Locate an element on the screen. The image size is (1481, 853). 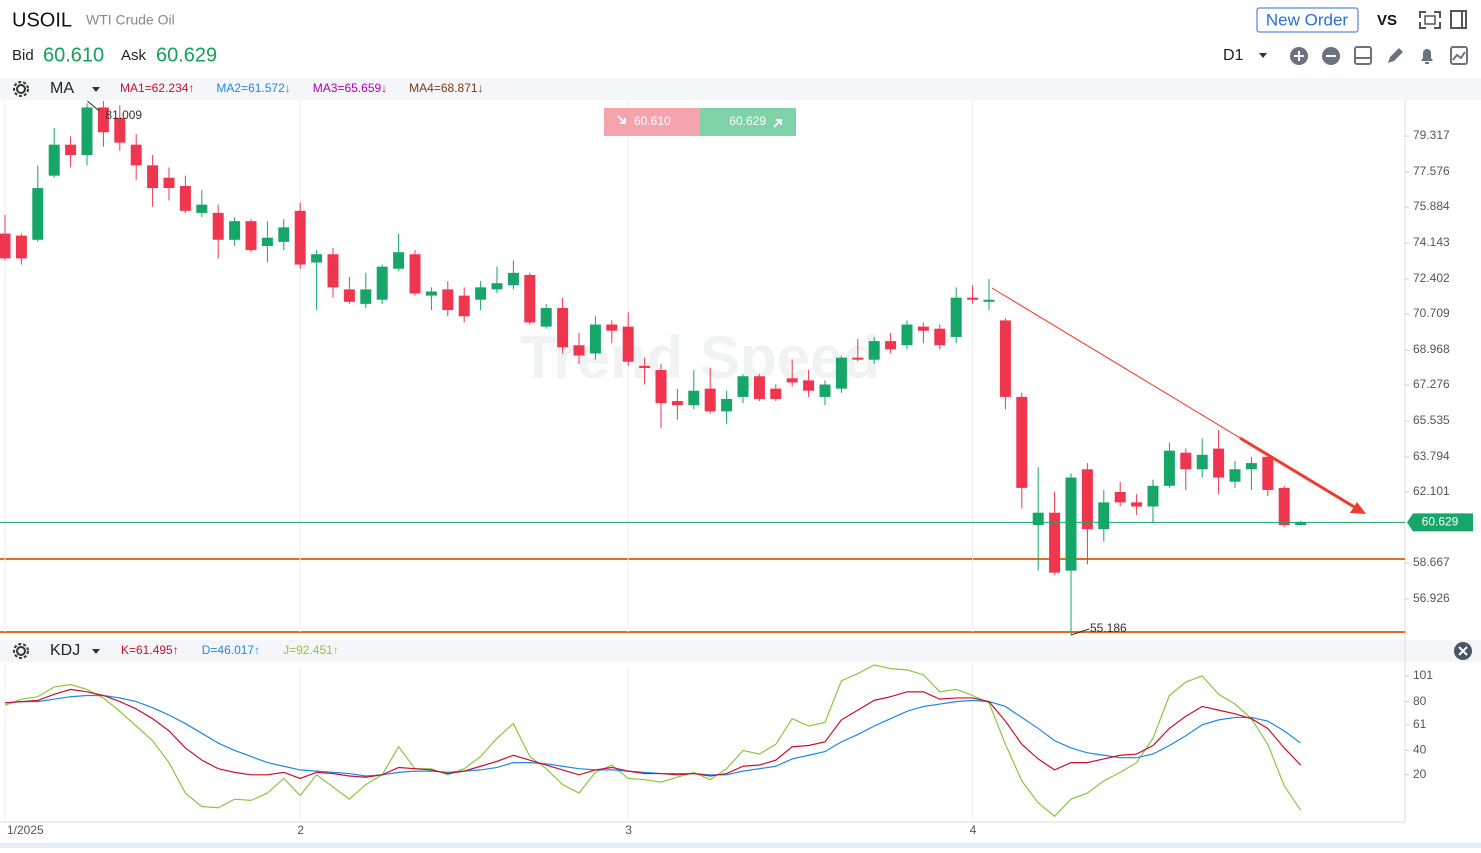
alert-icon is located at coordinates (1427, 56).